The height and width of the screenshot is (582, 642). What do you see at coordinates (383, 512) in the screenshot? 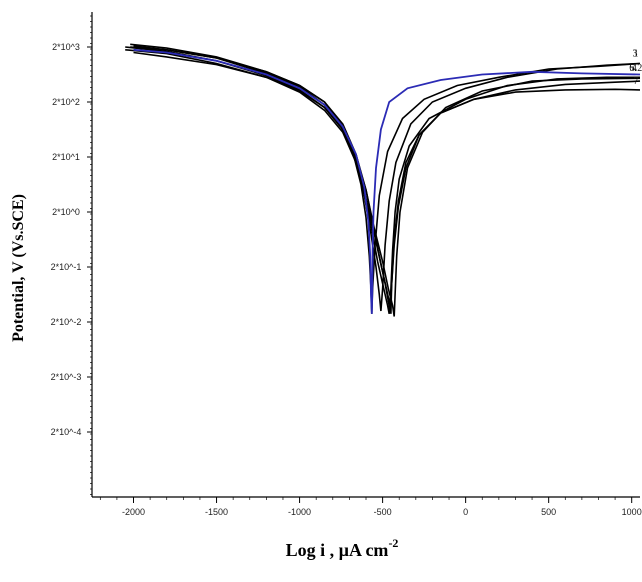
I see `x-tick-label: -500` at bounding box center [383, 512].